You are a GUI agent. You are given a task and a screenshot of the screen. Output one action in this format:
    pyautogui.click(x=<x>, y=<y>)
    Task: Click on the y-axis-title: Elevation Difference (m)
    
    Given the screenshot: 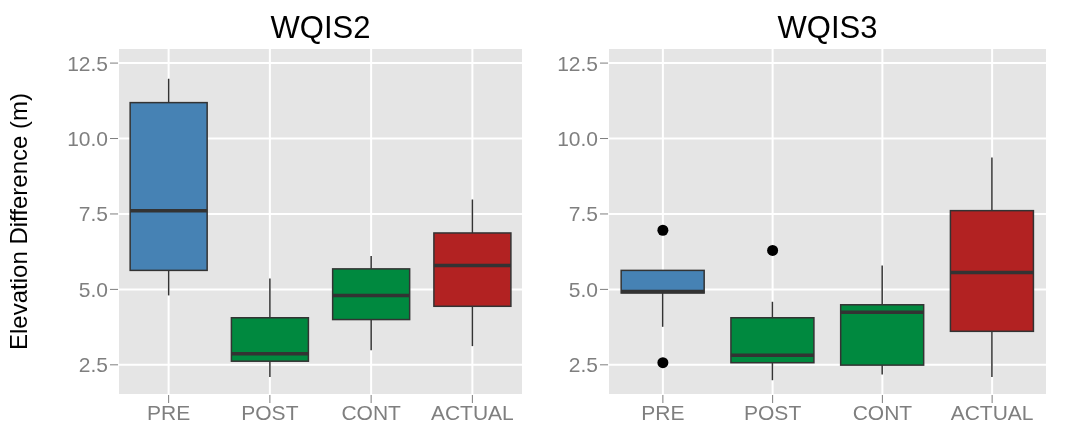 What is the action you would take?
    pyautogui.click(x=18, y=221)
    